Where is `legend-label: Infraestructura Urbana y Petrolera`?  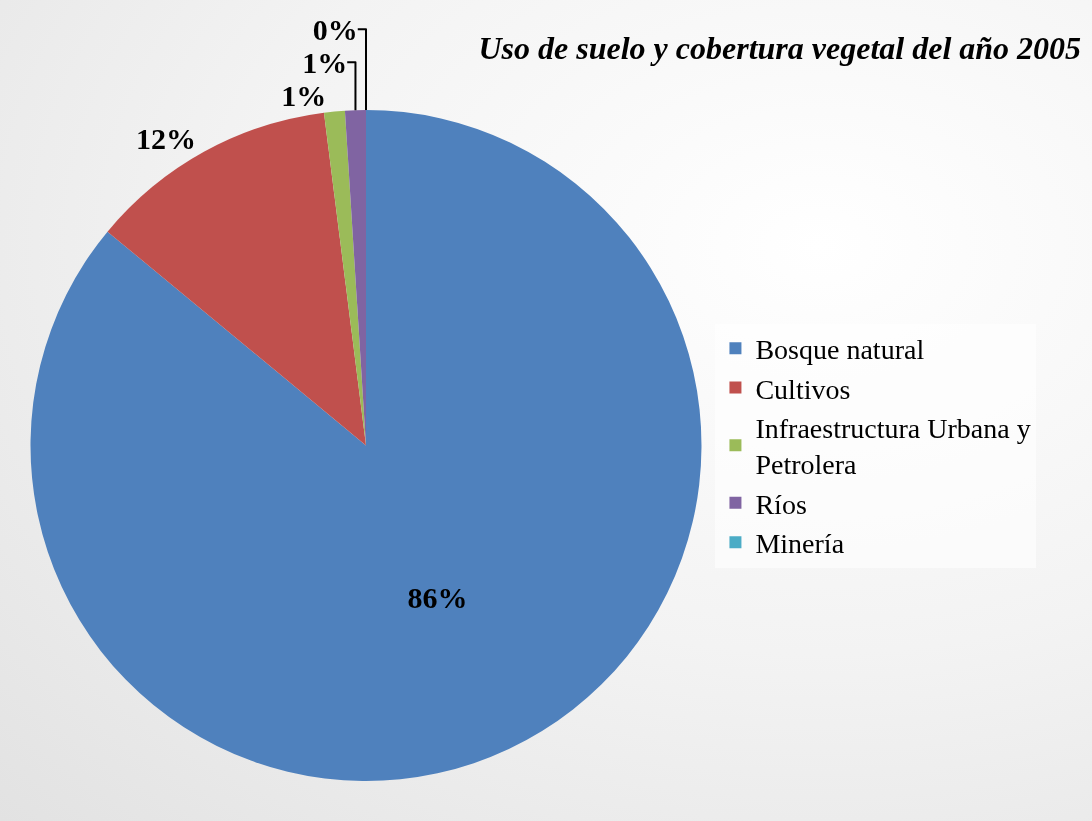
legend-label: Infraestructura Urbana y Petrolera is located at coordinates (893, 446).